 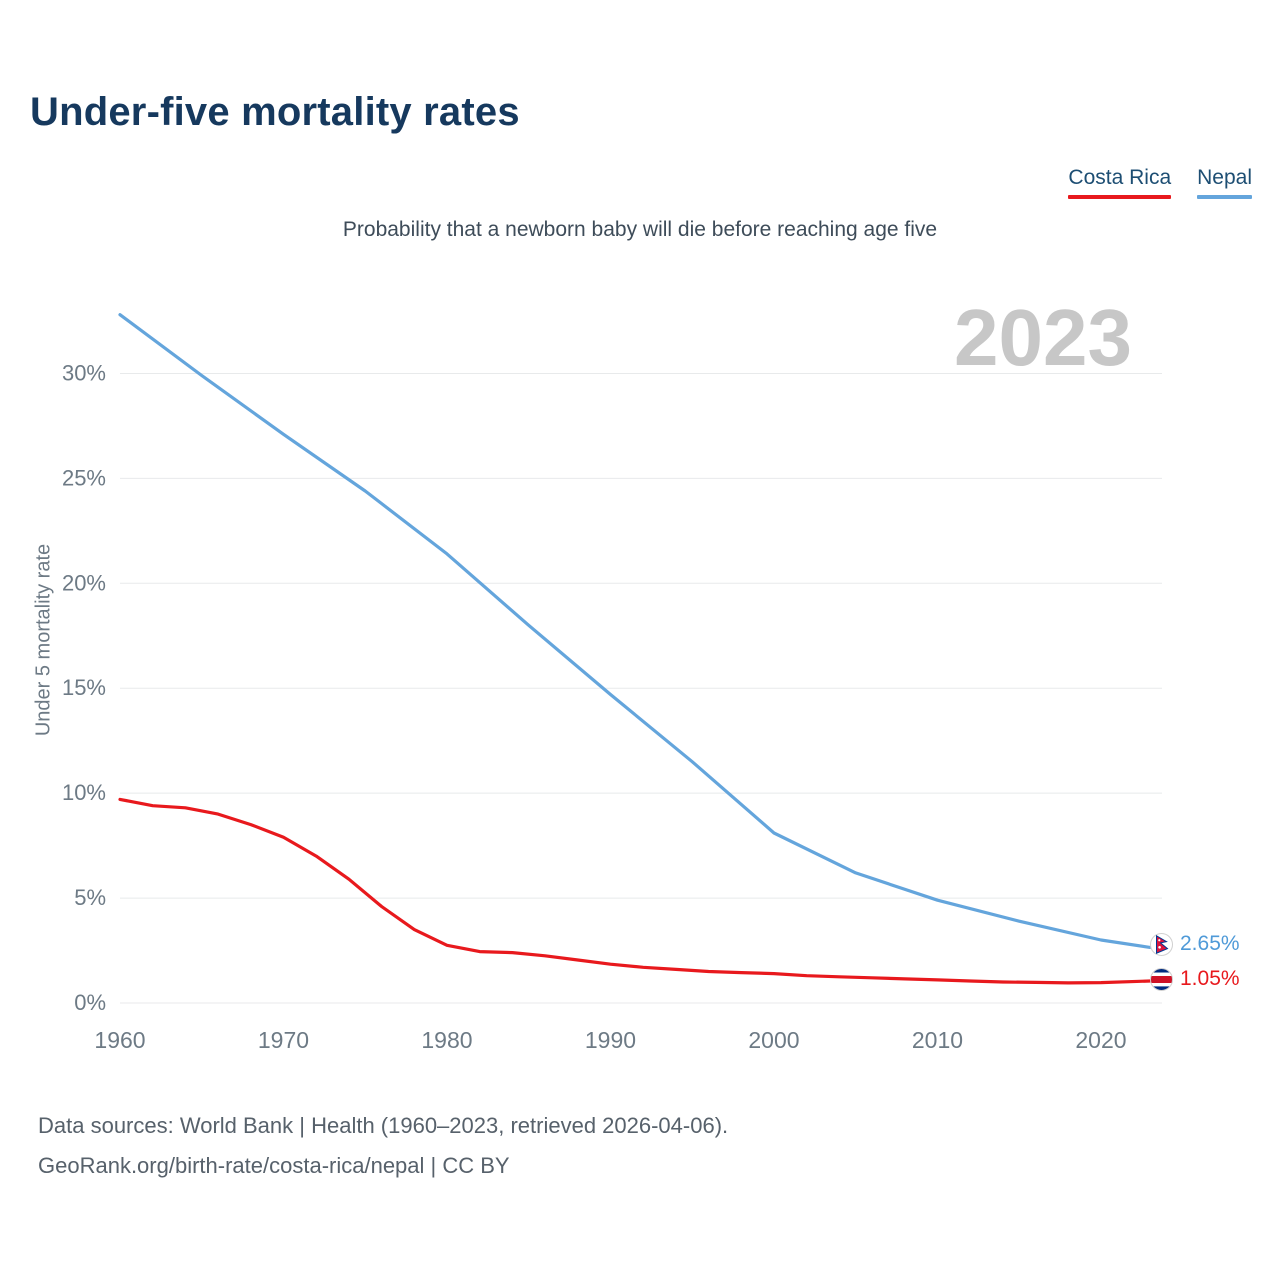 I want to click on y-tick-label: 25%, so click(x=84, y=477).